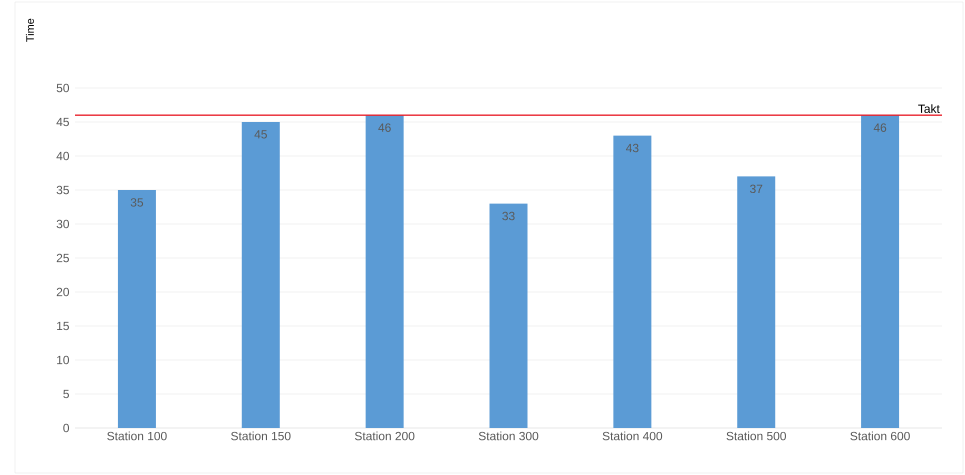 Image resolution: width=965 pixels, height=475 pixels. Describe the element at coordinates (30, 30) in the screenshot. I see `y-axis-title: Time` at that location.